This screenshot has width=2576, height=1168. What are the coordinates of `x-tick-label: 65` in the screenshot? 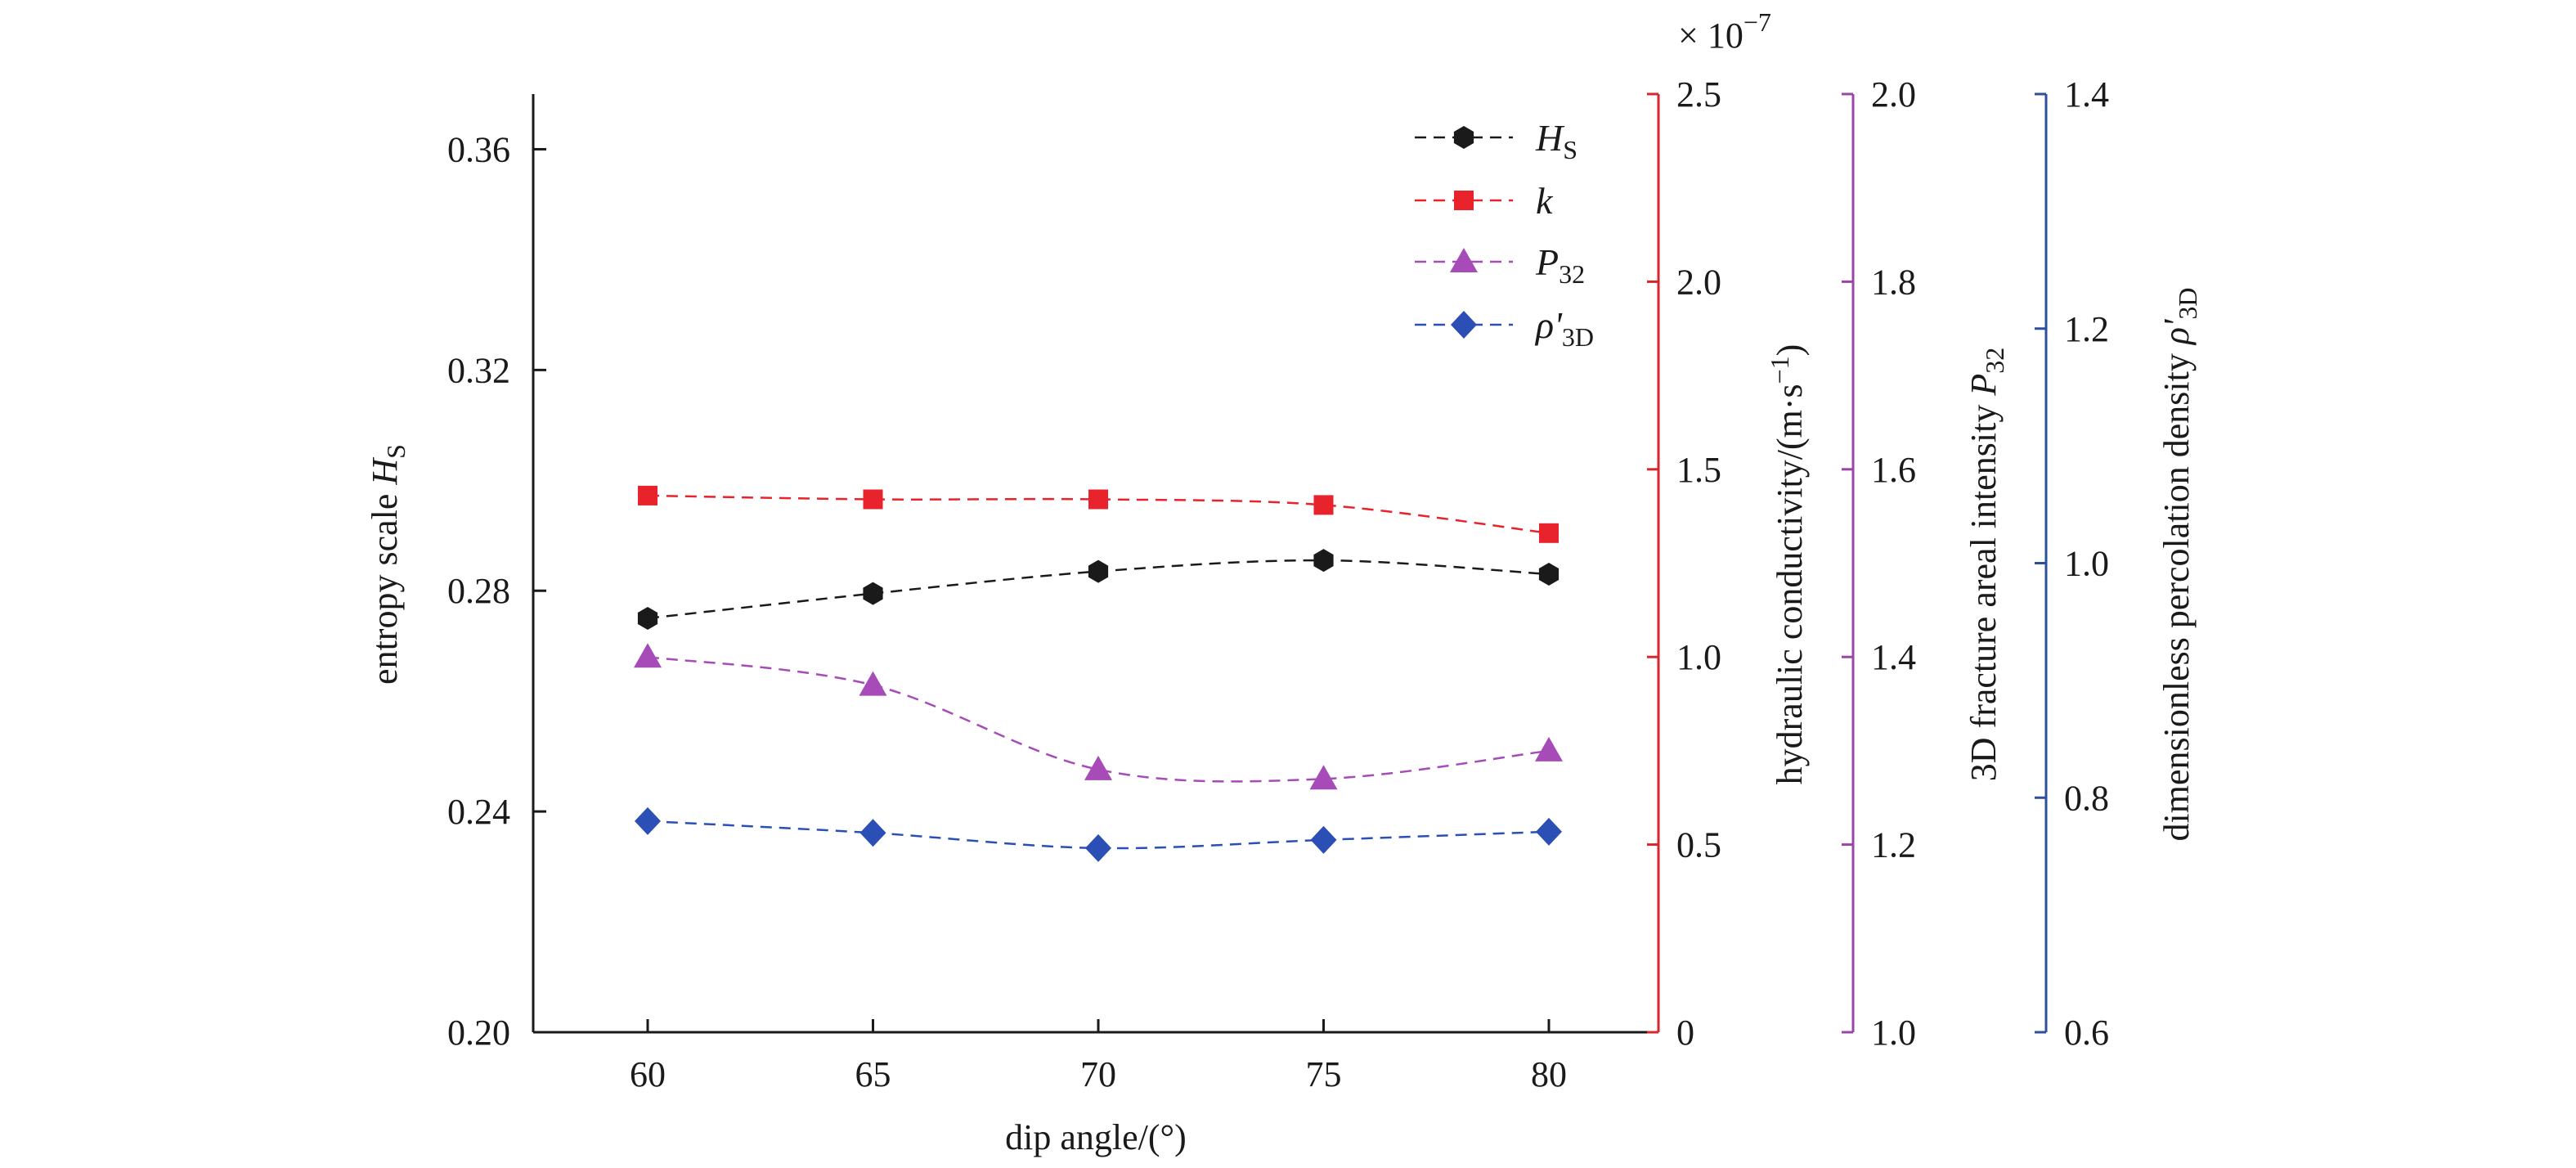 It's located at (873, 1074).